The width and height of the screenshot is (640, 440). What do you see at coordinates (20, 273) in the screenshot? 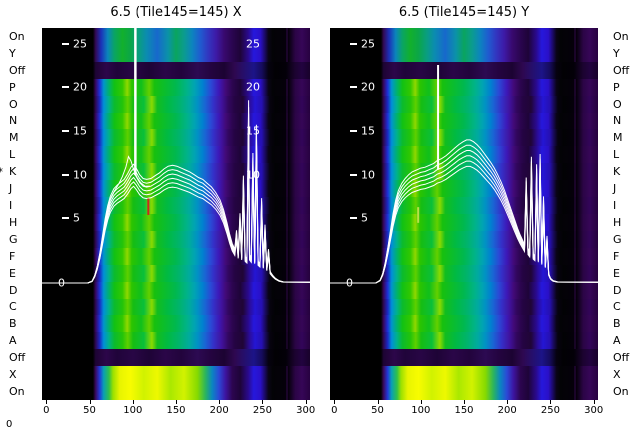
I see `row-label-e: E` at bounding box center [20, 273].